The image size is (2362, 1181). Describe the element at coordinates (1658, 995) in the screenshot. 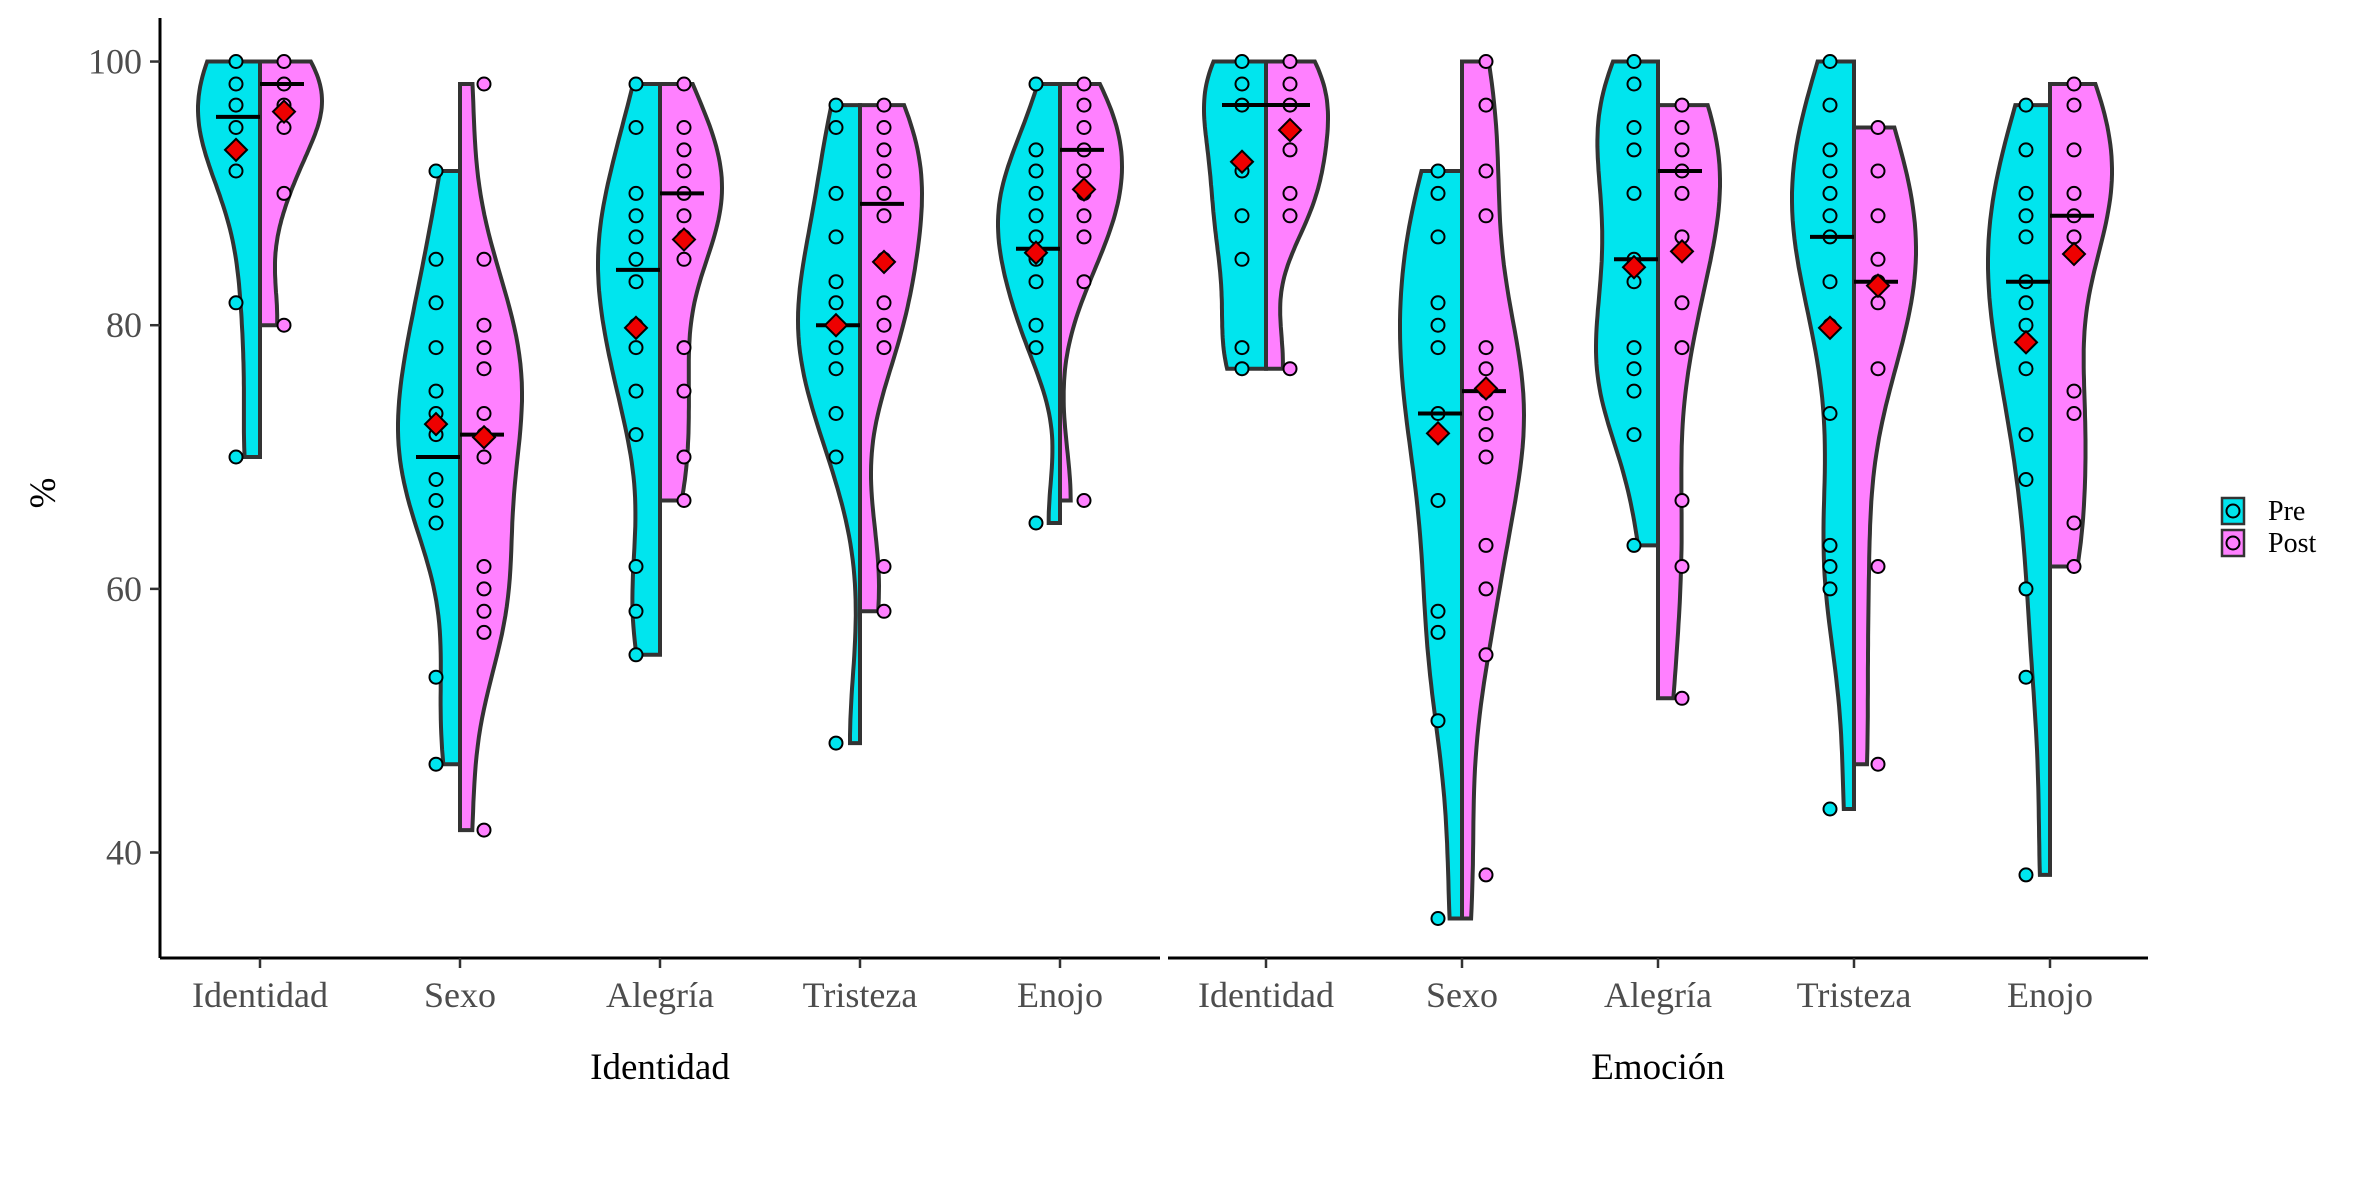

I see `x-tick-label: Alegría` at that location.